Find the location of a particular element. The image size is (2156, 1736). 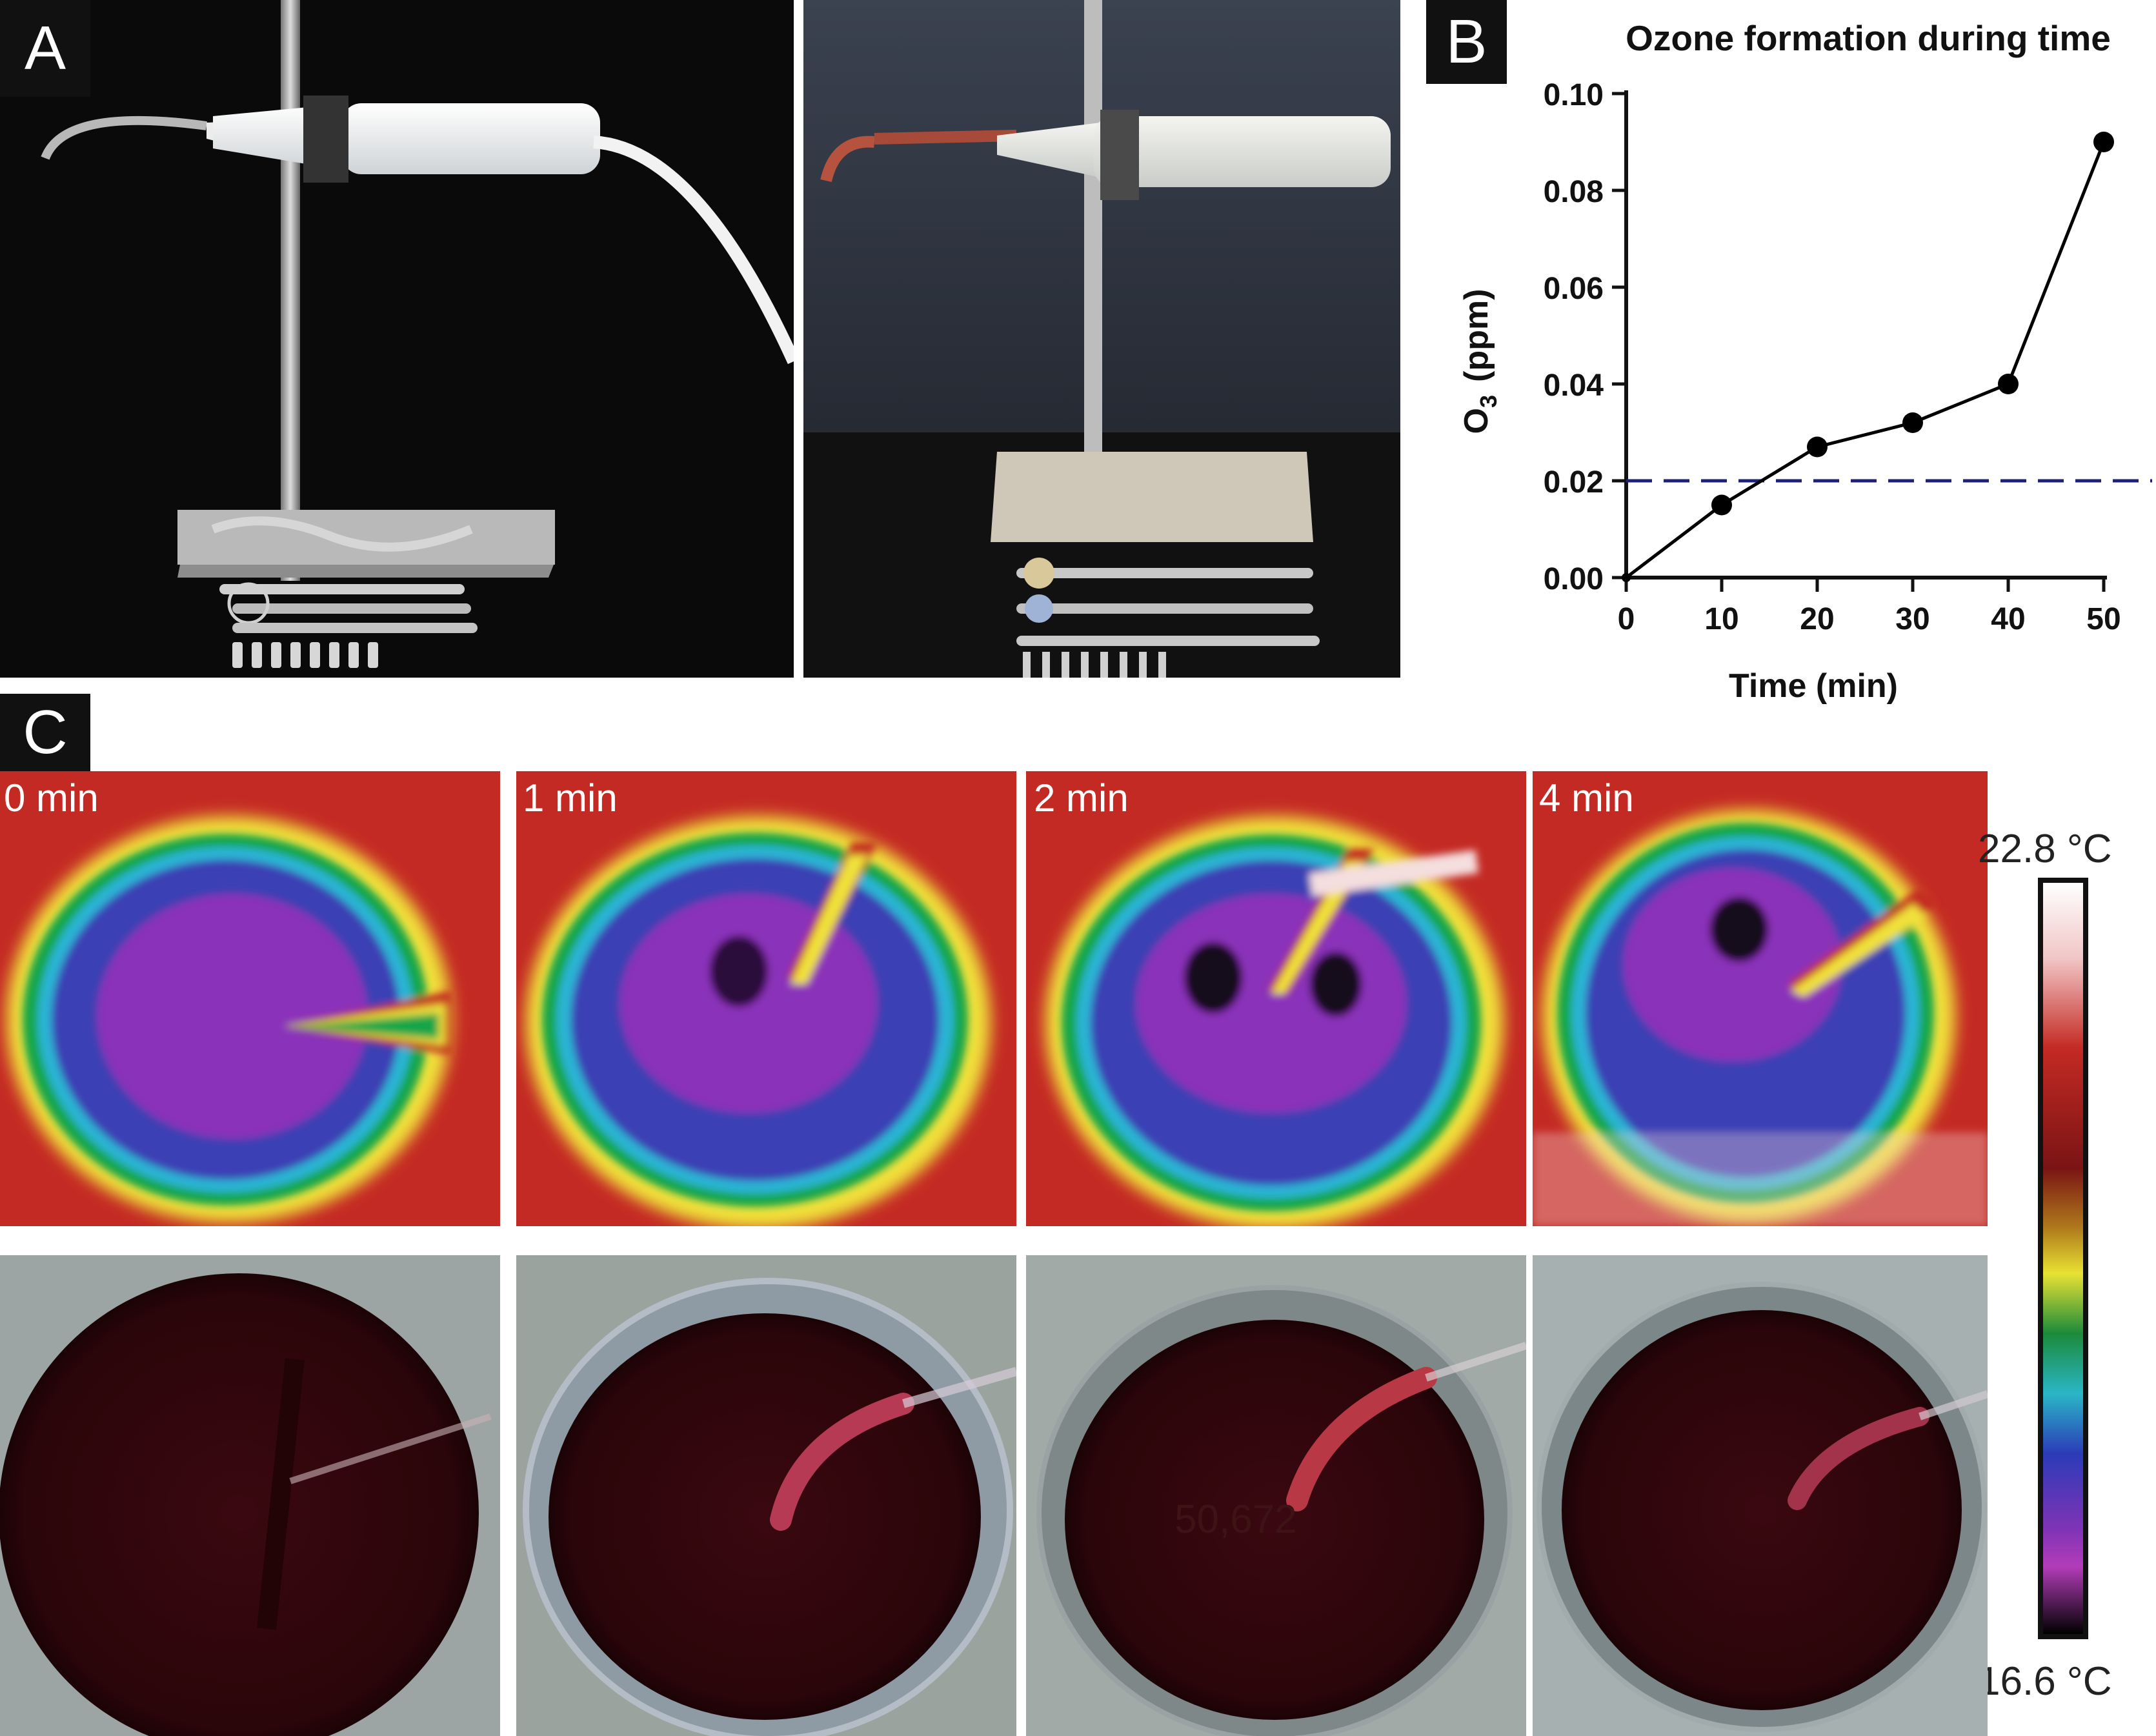

chart-series-group is located at coordinates (1868, 357).